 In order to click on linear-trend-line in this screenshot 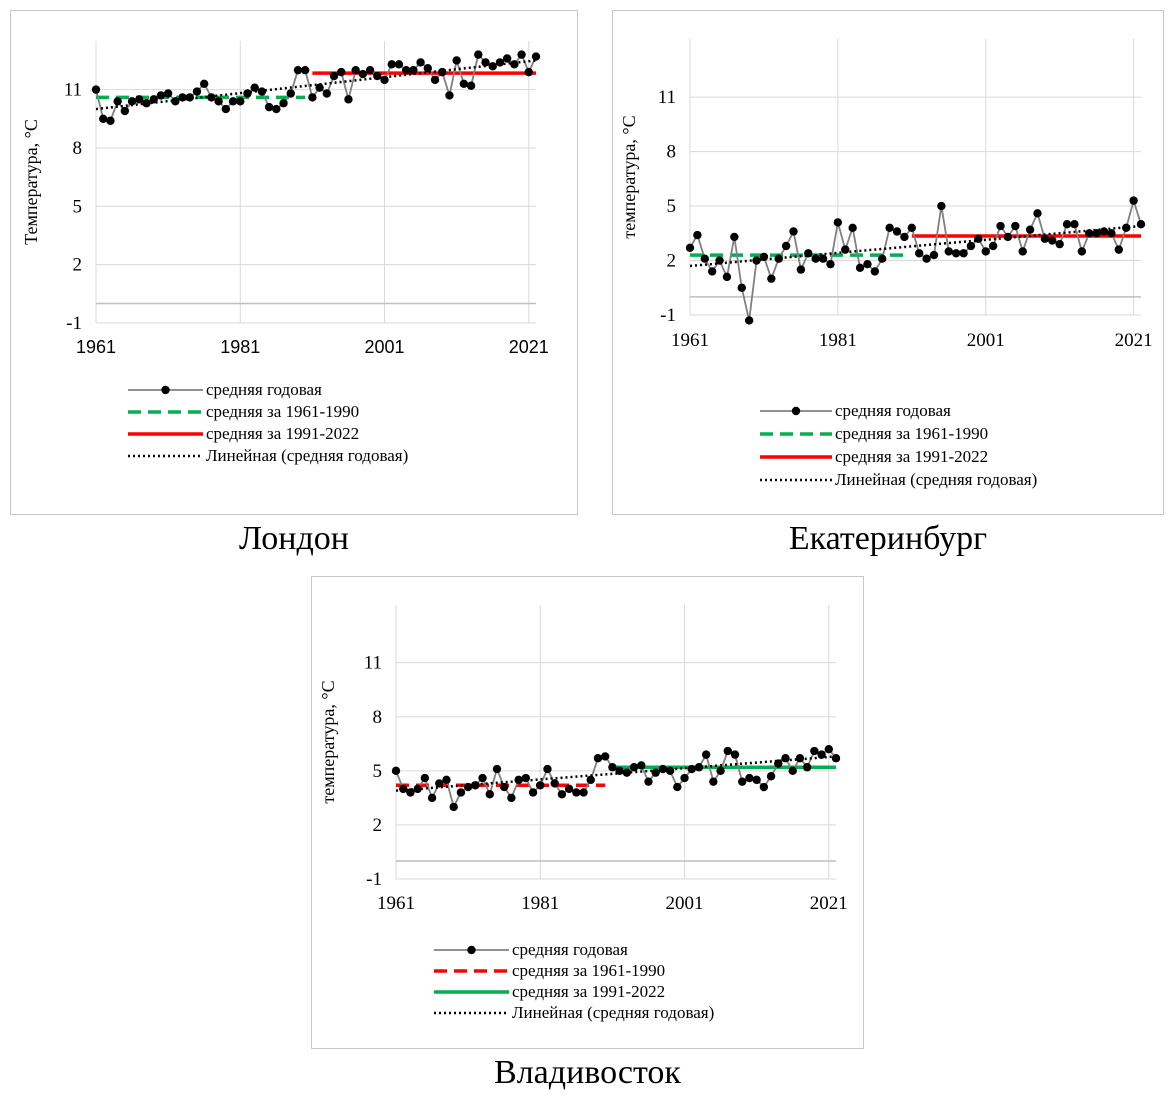, I will do `click(316, 85)`.